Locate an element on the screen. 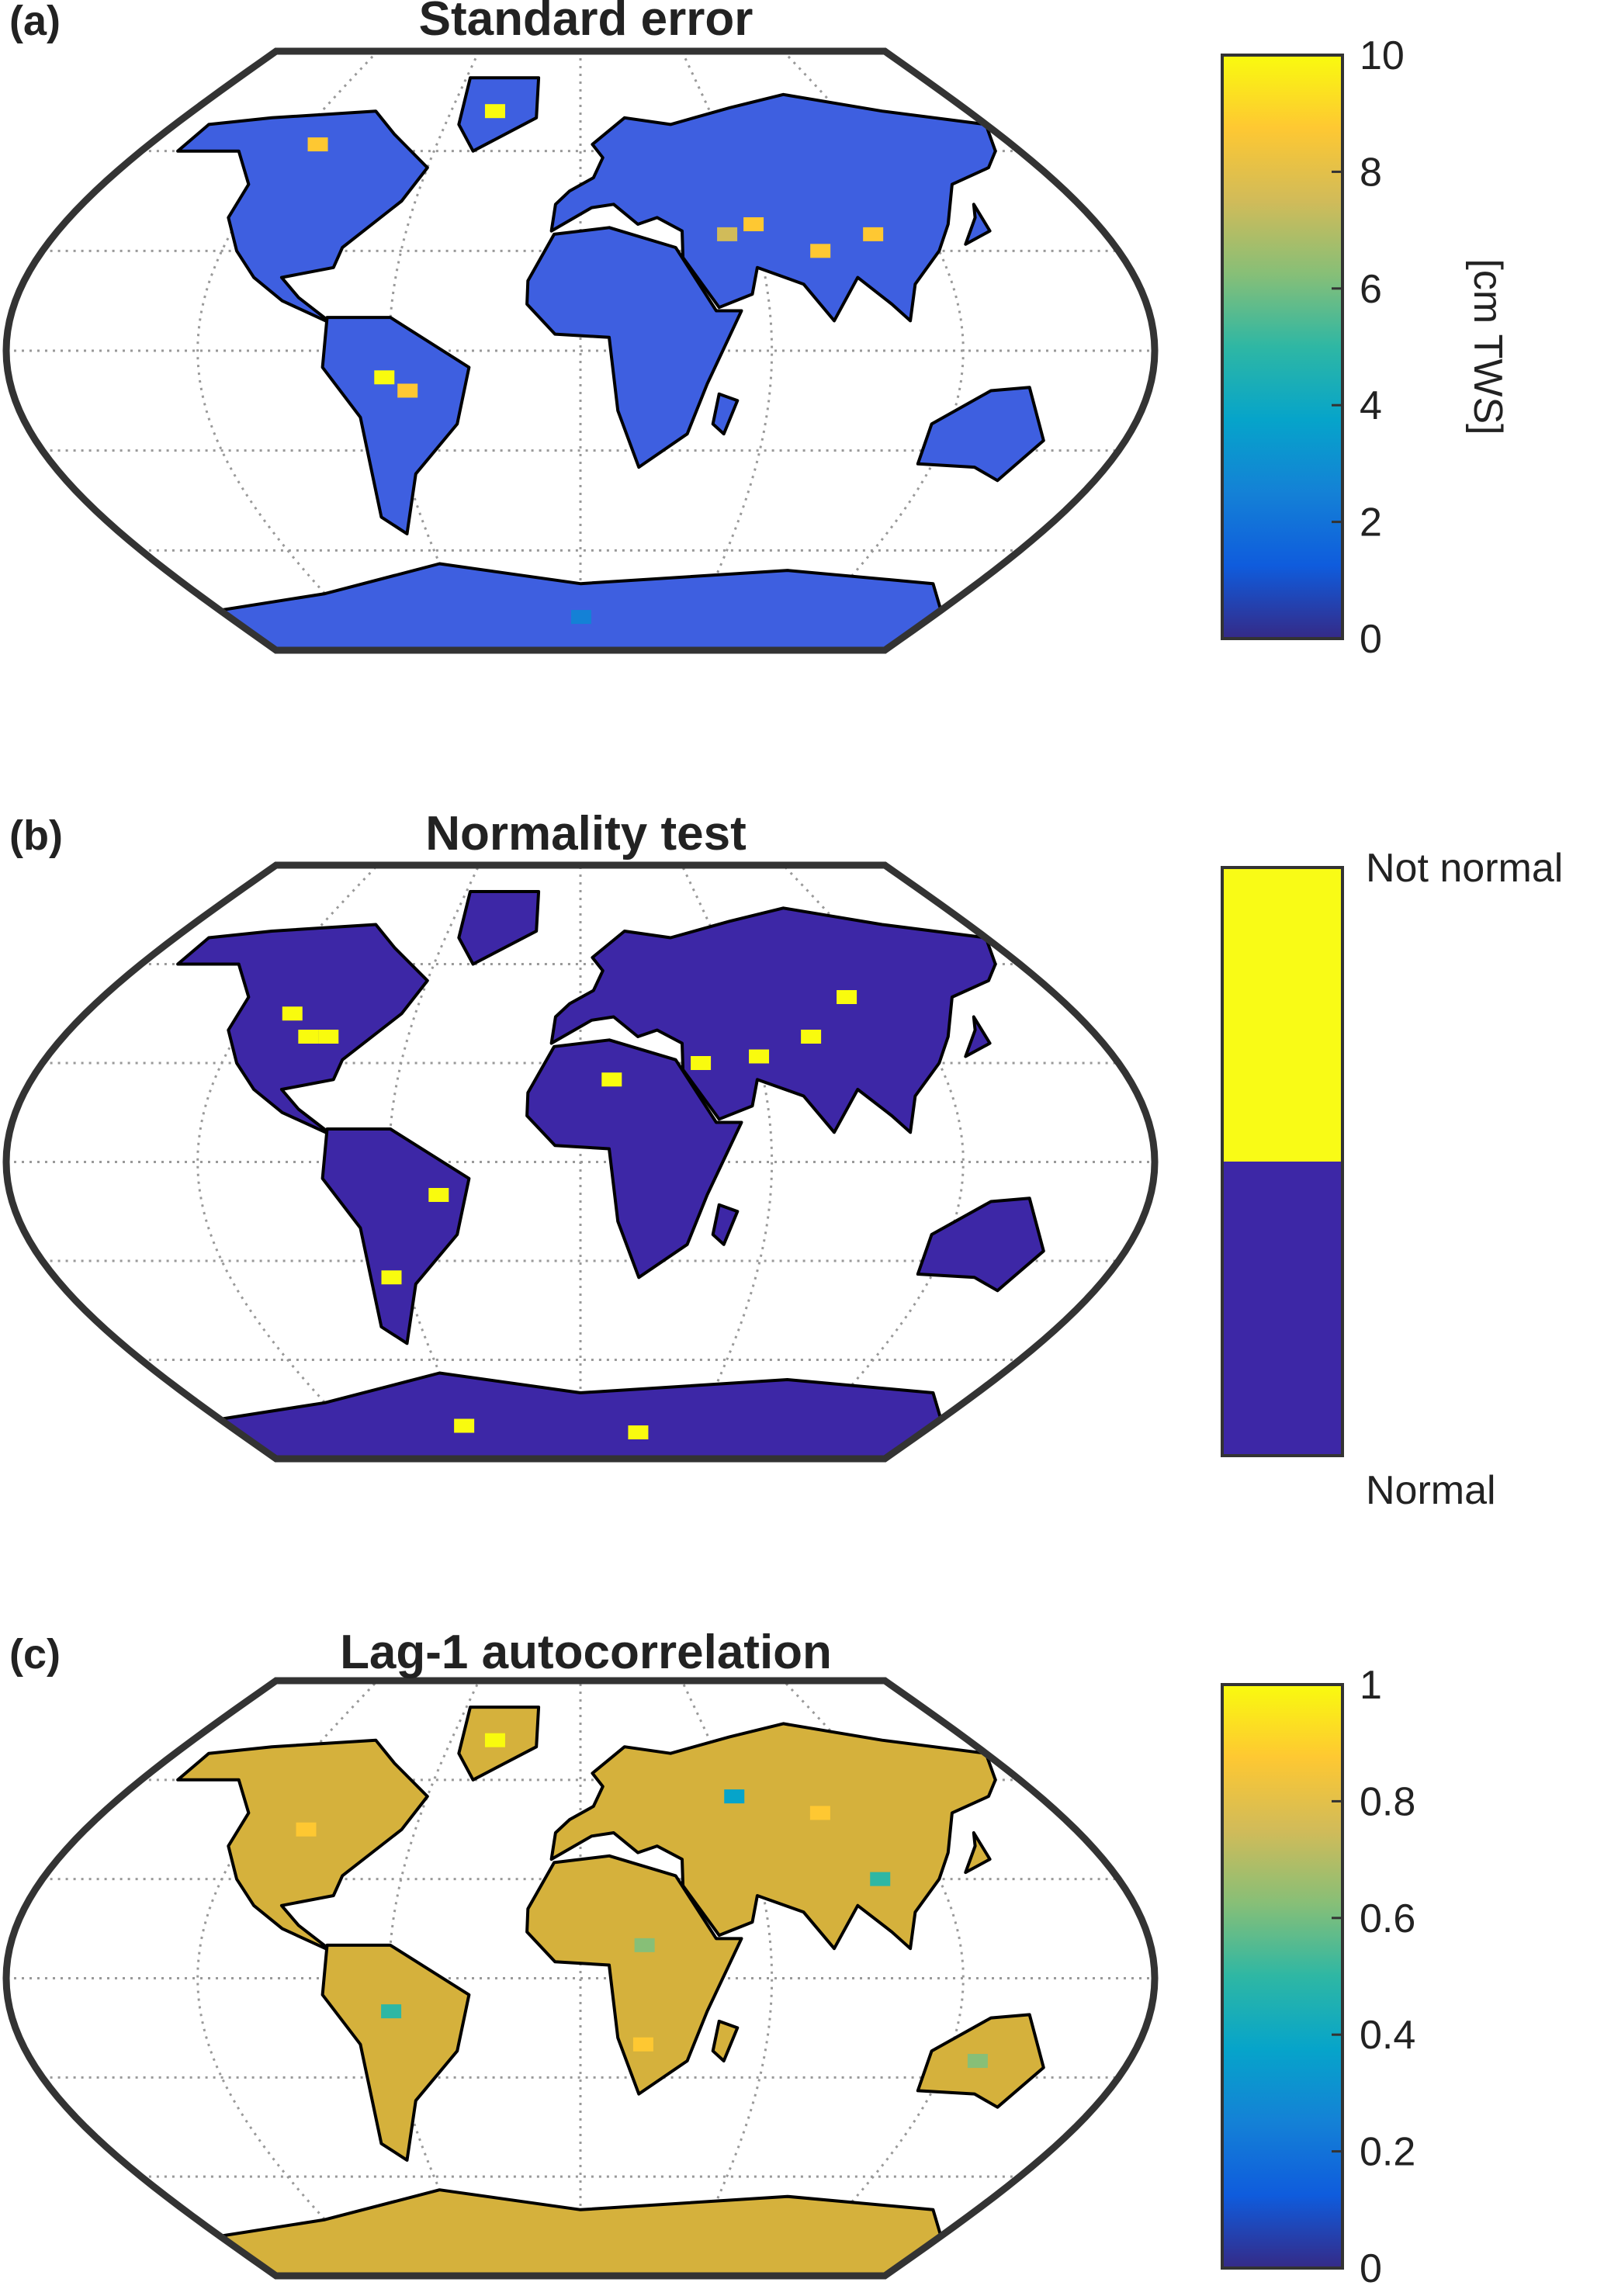 This screenshot has height=2296, width=1604. colorbar-tick-label: 0.8 is located at coordinates (1387, 1801).